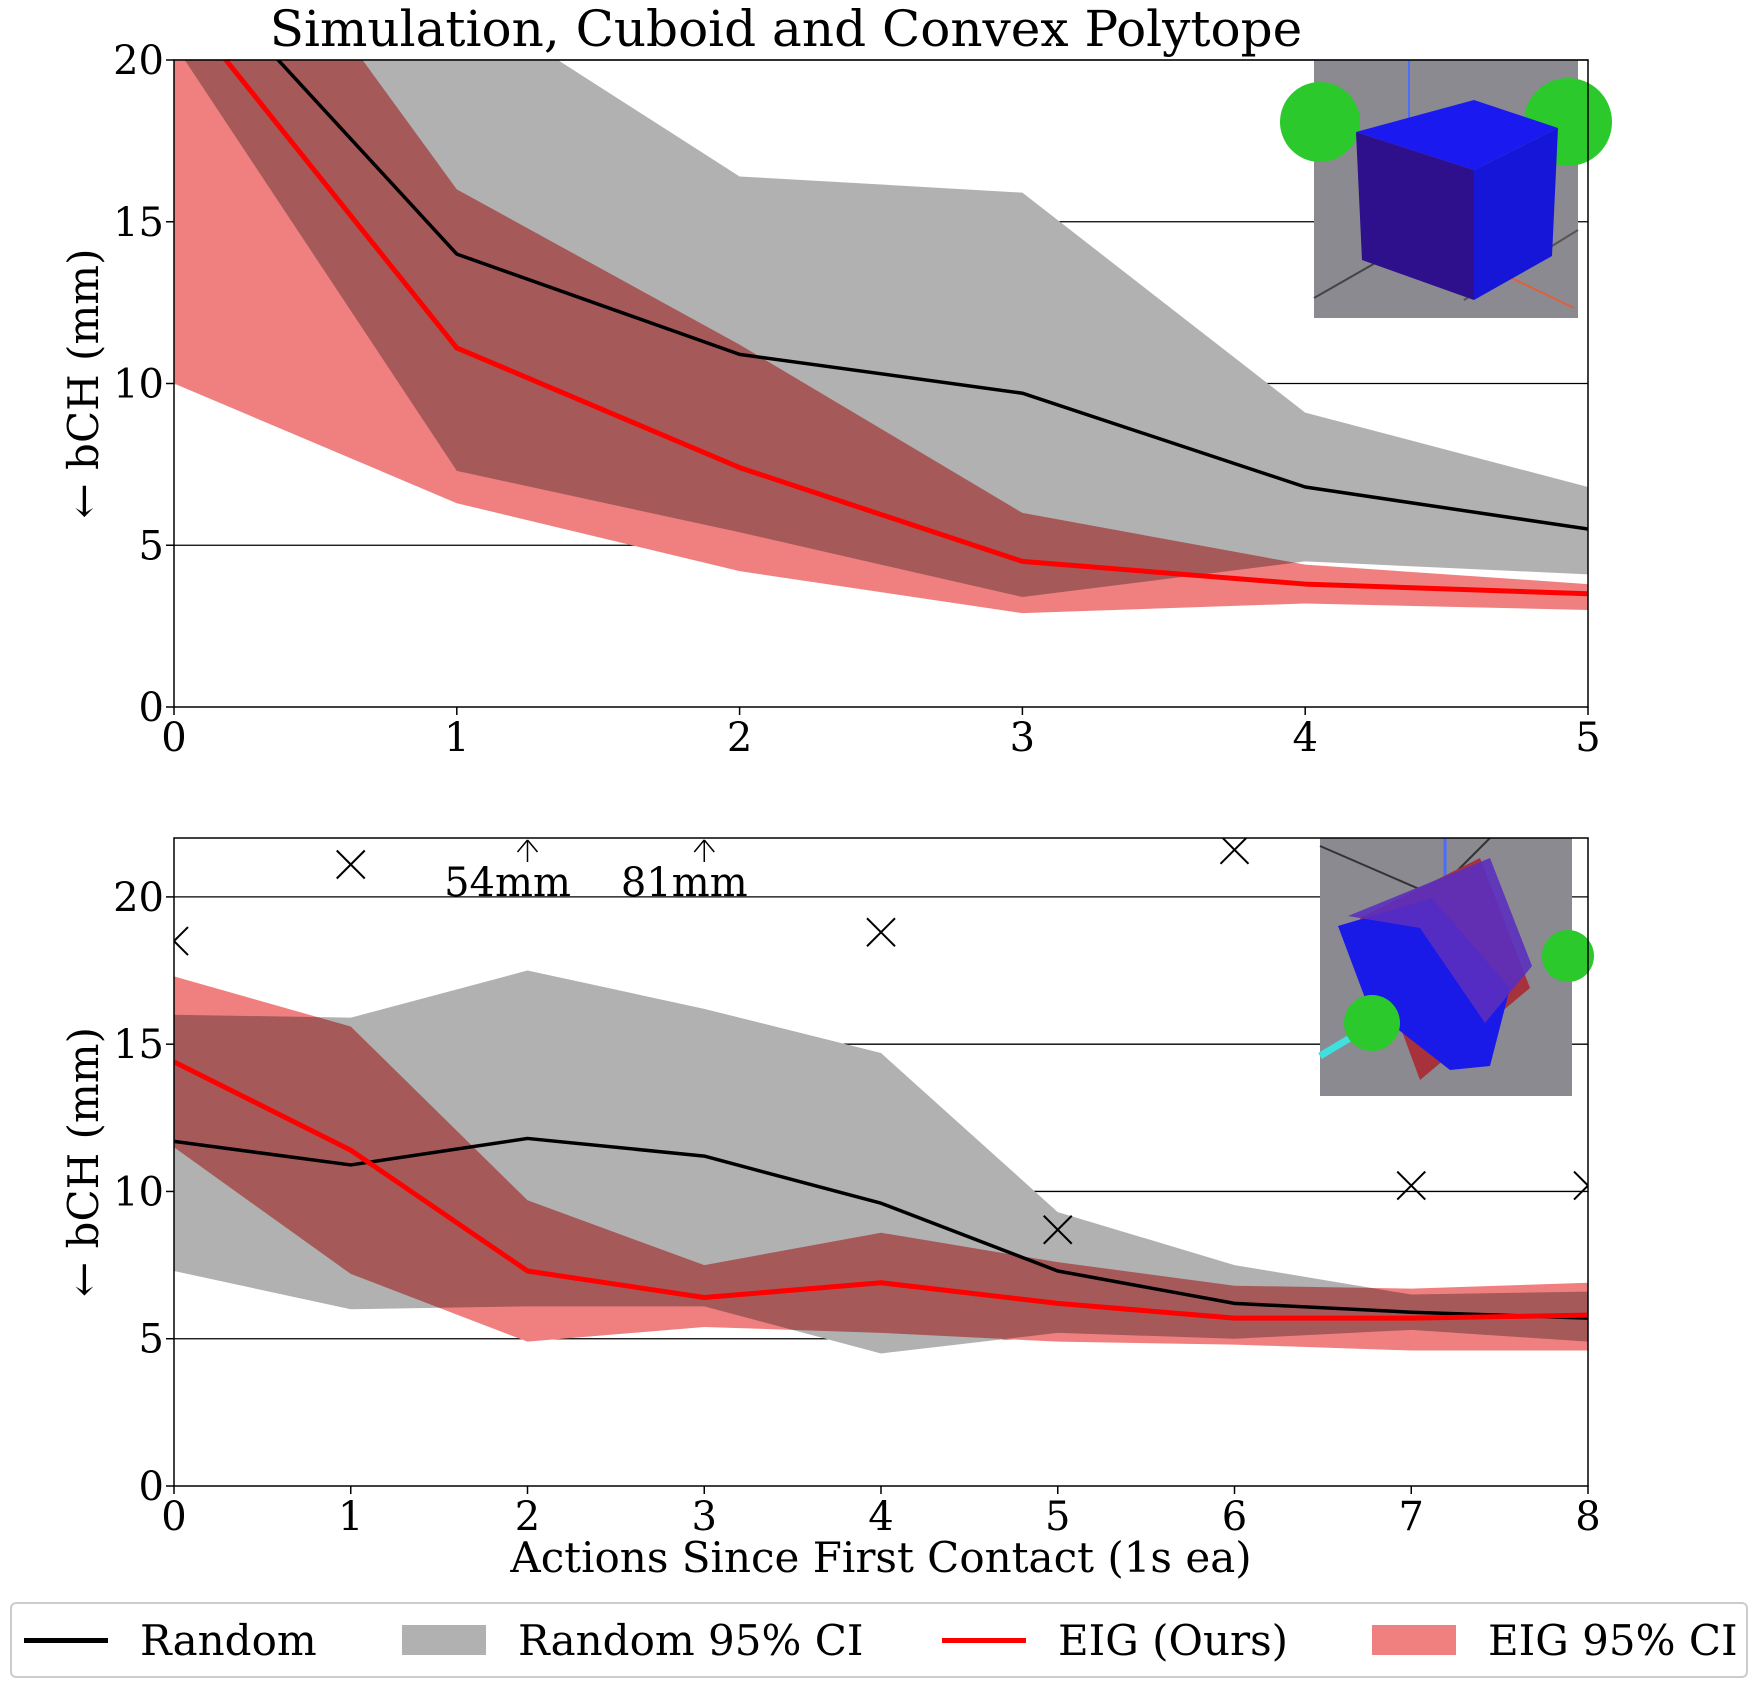 Image resolution: width=1756 pixels, height=1690 pixels. I want to click on legend-item-eig: EIG (Ours), so click(1115, 1640).